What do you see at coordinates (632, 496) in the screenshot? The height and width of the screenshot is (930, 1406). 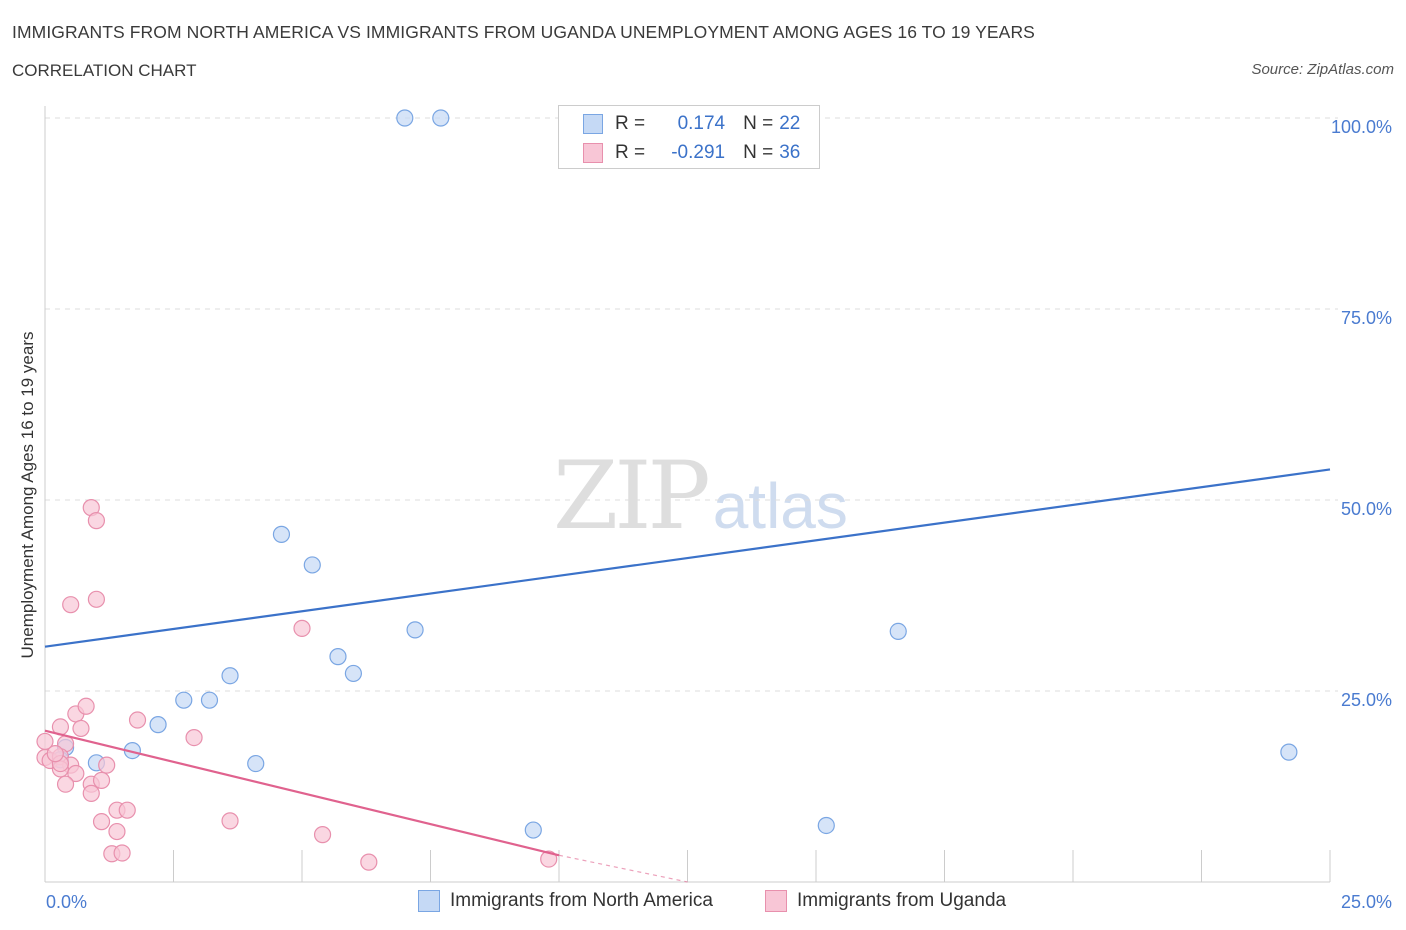 I see `watermark-zip: ZIP` at bounding box center [632, 496].